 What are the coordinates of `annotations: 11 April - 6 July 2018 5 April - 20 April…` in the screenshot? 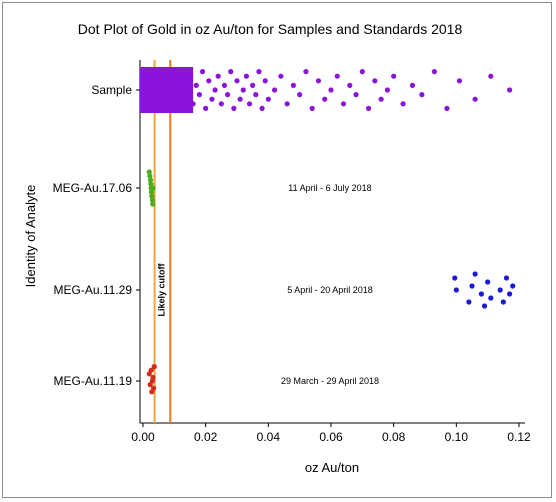 It's located at (330, 284).